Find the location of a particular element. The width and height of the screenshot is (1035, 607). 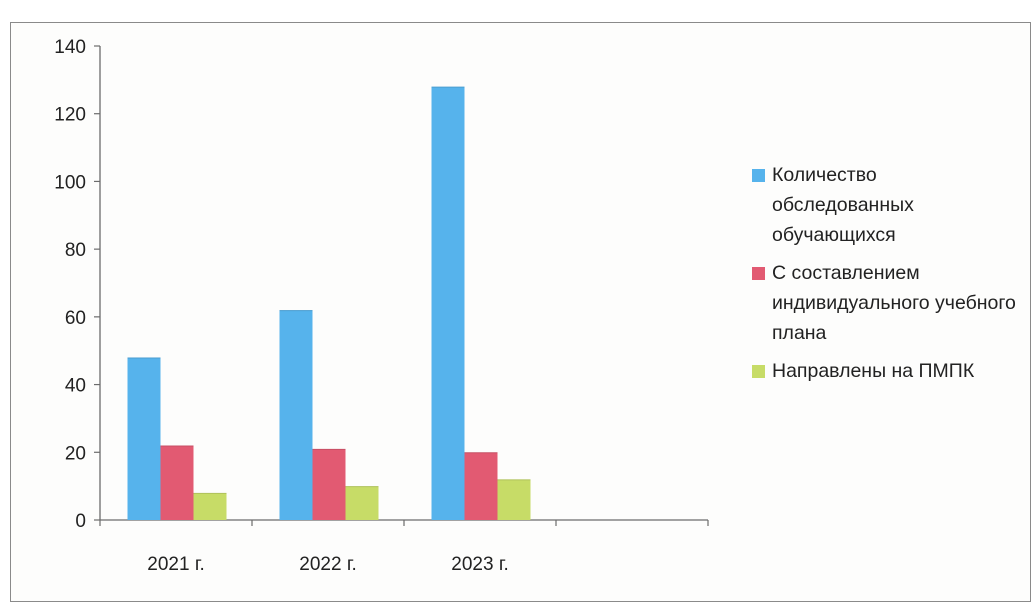

y-tick-label-4: 80 is located at coordinates (75, 250).